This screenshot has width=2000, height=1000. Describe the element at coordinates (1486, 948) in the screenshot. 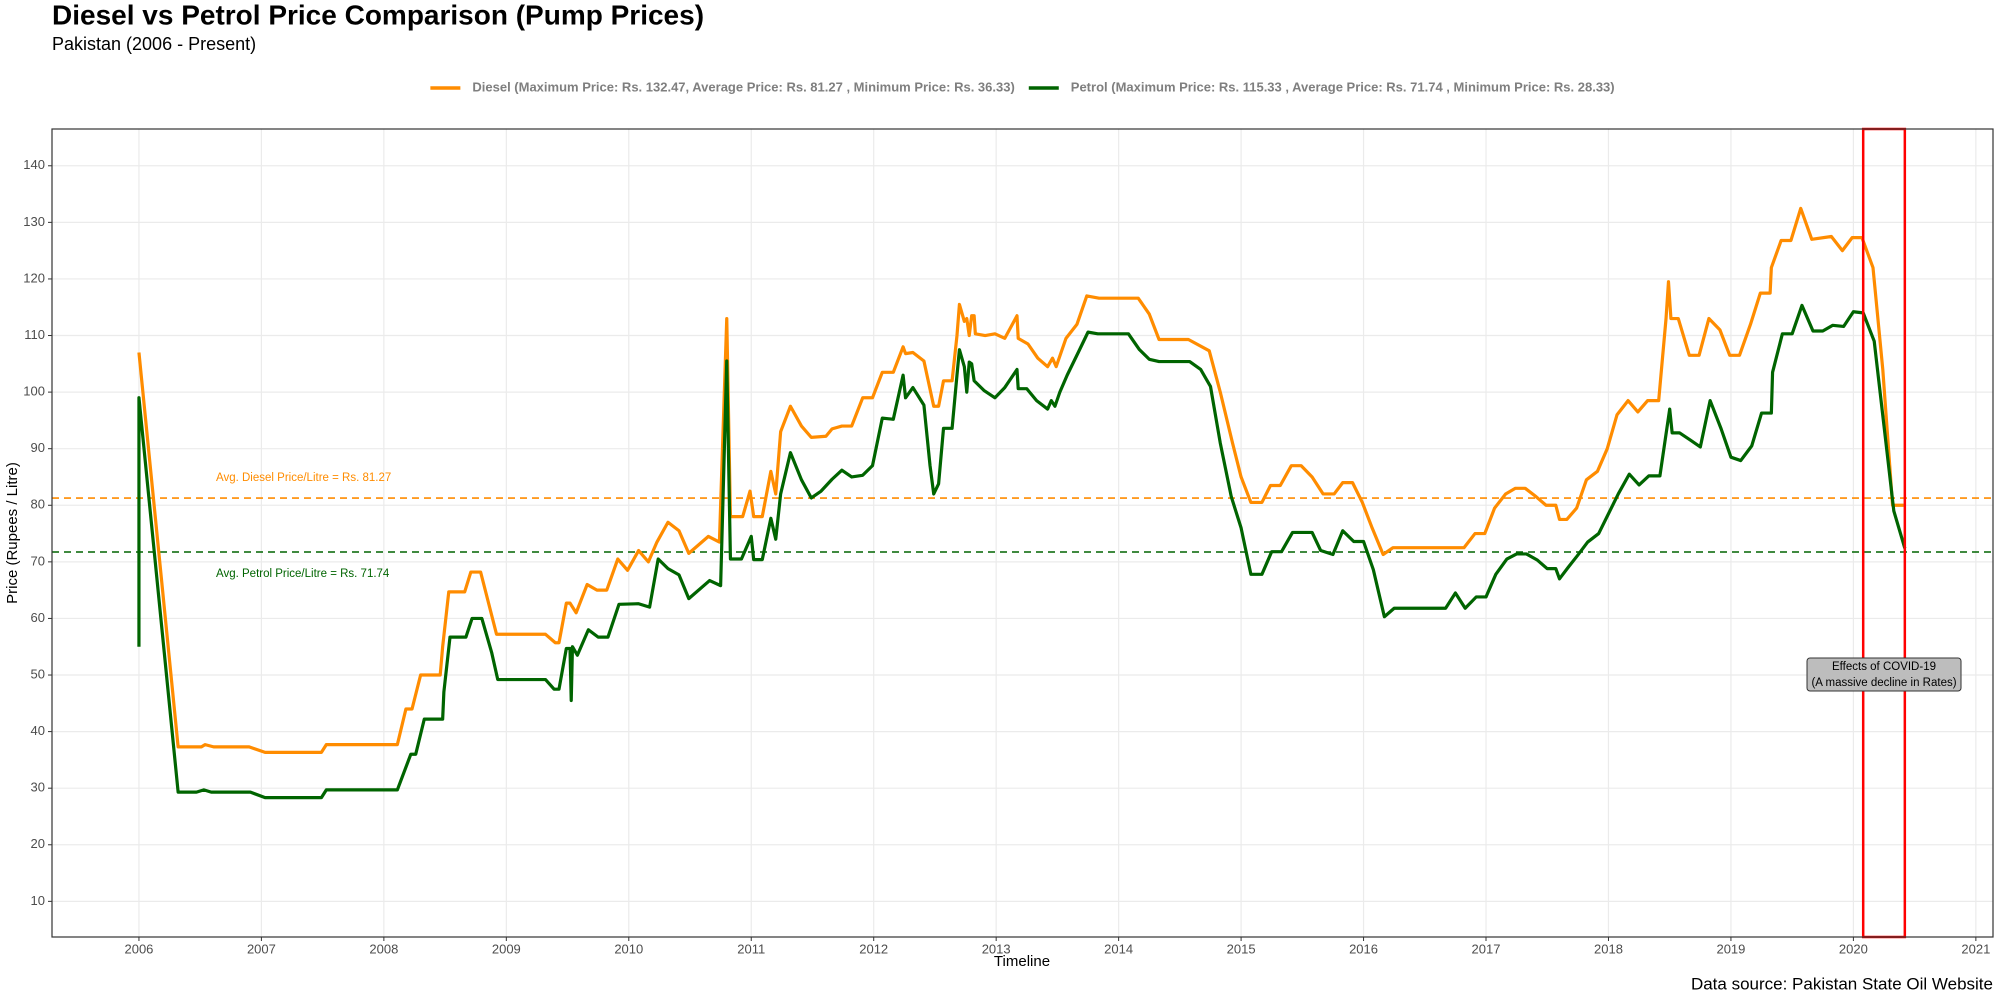

I see `x-tick-label: 2017` at that location.